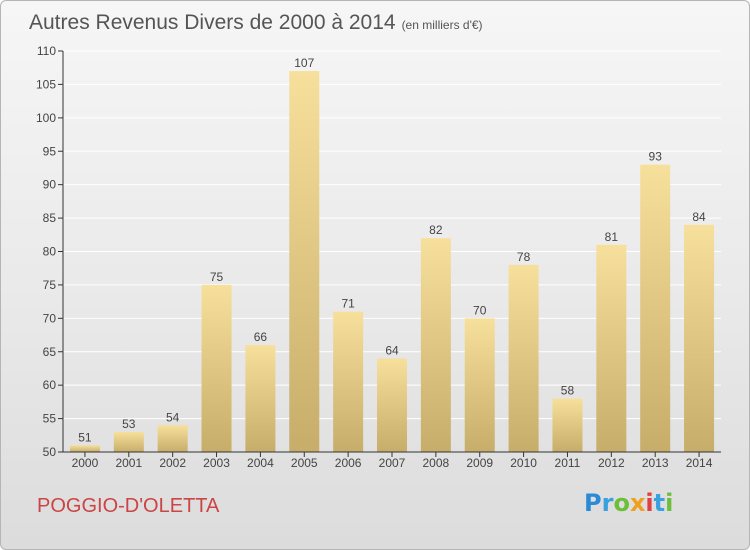  Describe the element at coordinates (85, 437) in the screenshot. I see `data-label-2000: 51` at that location.